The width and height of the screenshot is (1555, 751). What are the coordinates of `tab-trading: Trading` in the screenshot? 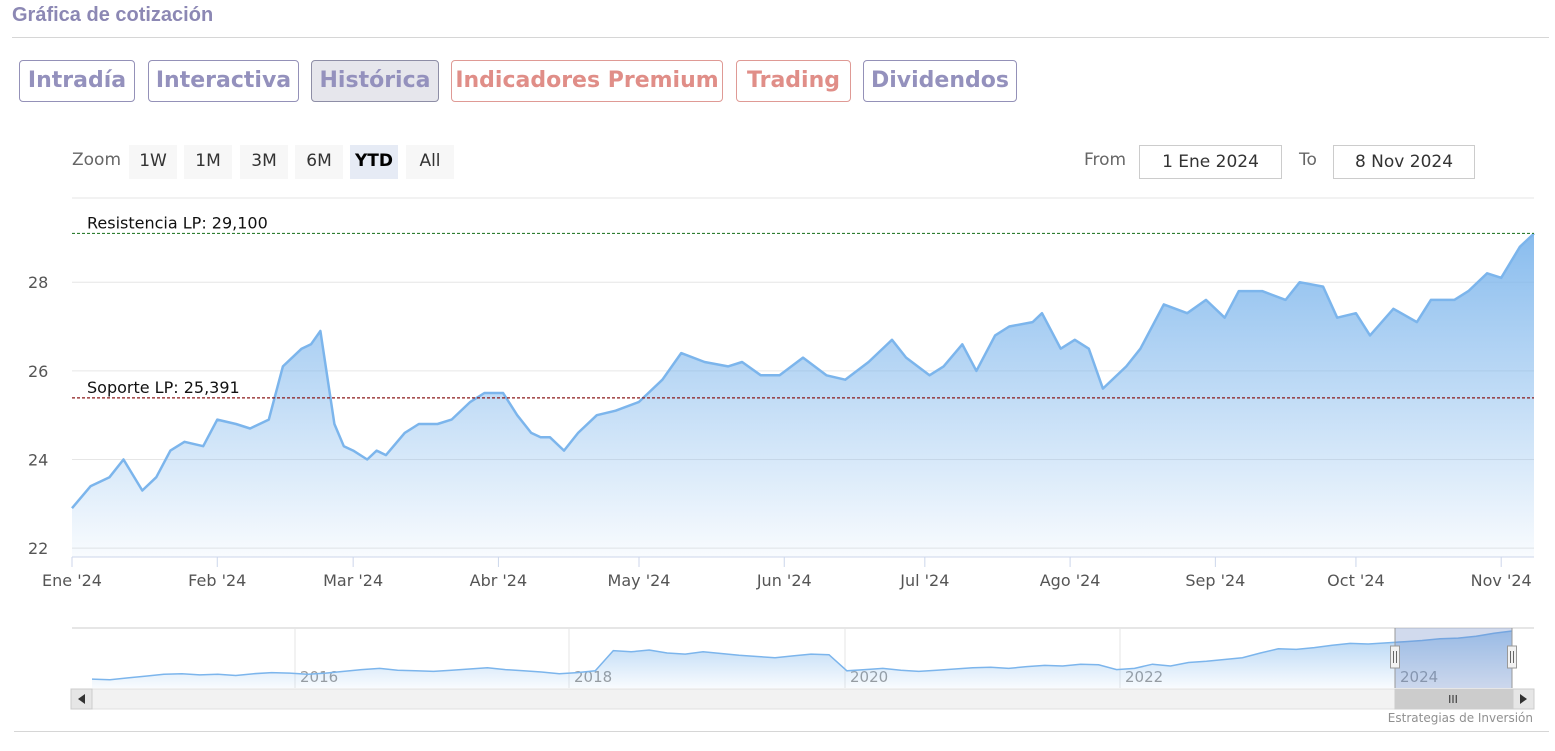 It's located at (793, 81).